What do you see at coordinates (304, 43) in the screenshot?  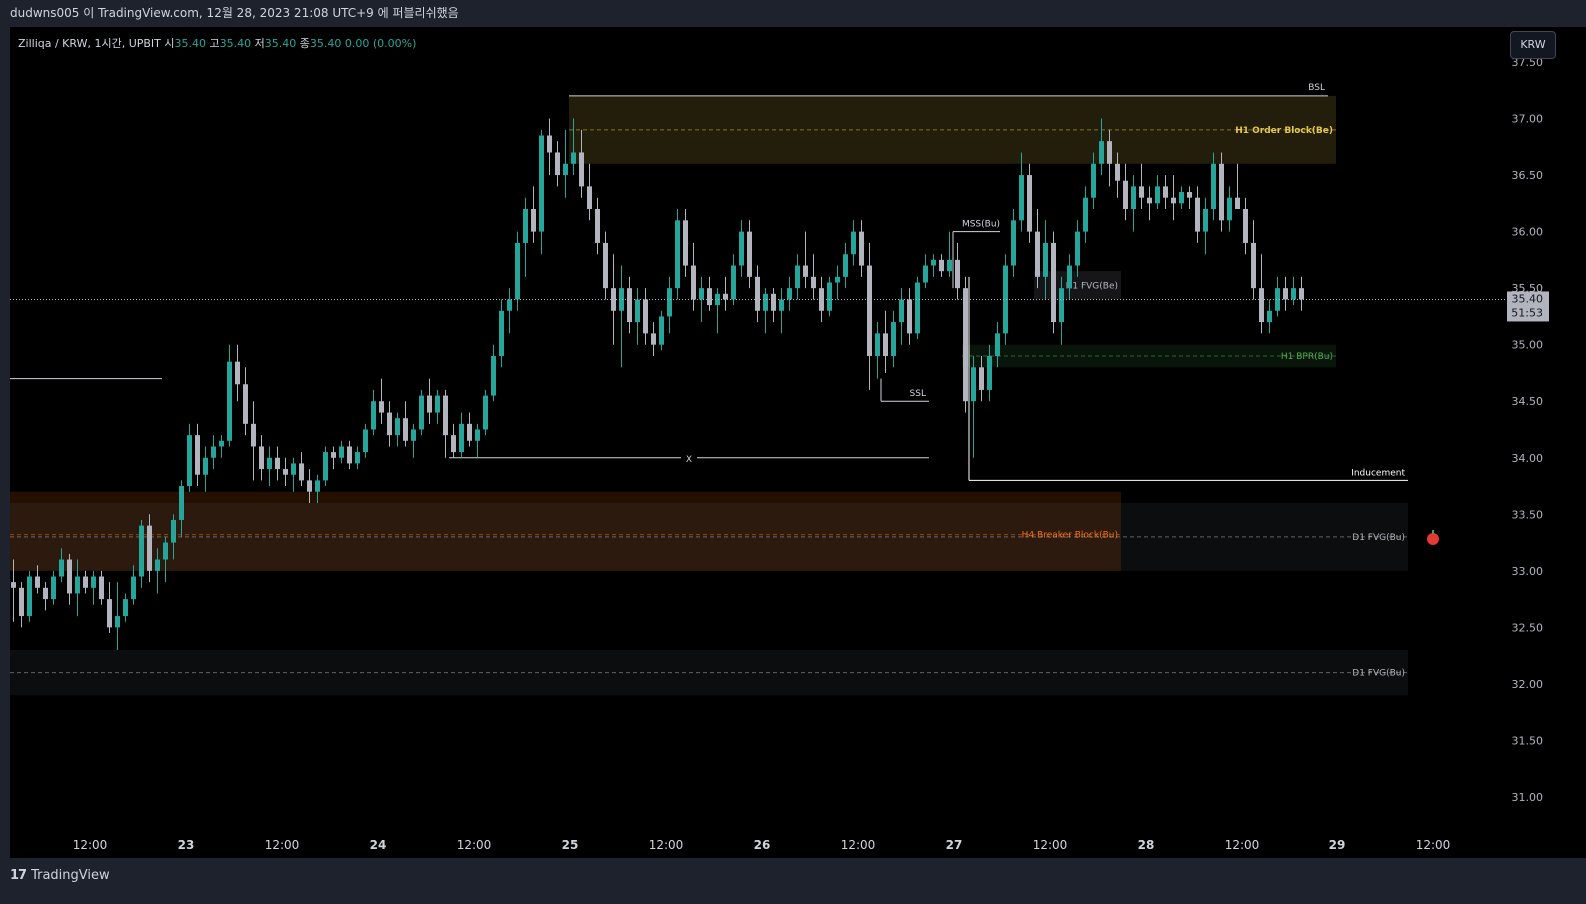 I see `close-label: 종` at bounding box center [304, 43].